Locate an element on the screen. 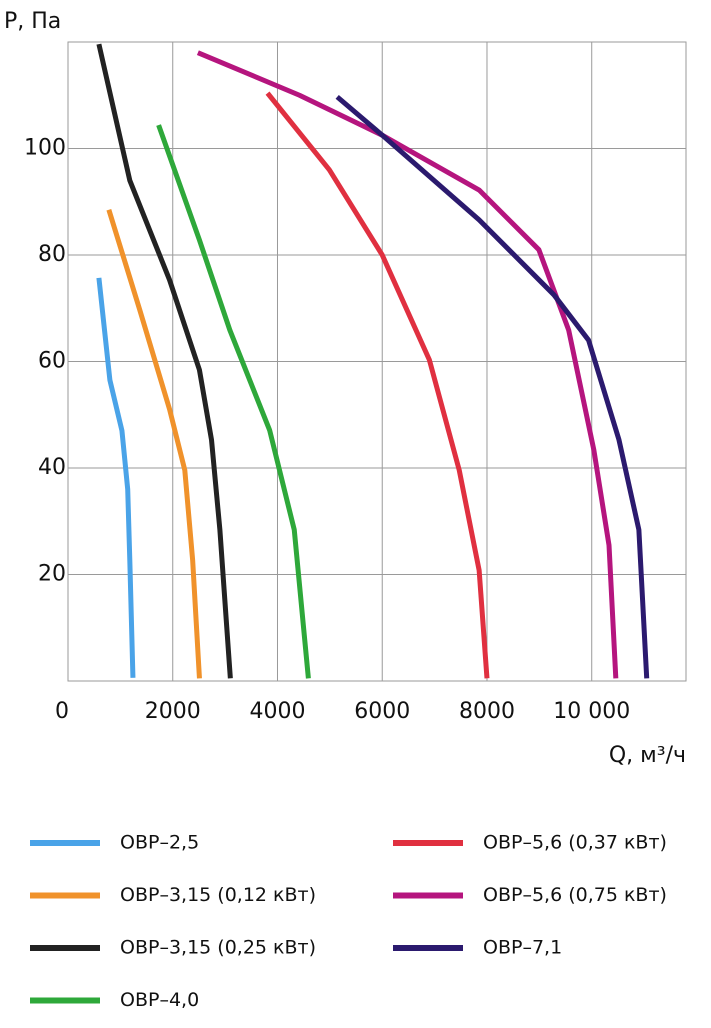 This screenshot has height=1028, width=711. y-axis-title: P, Па is located at coordinates (32, 21).